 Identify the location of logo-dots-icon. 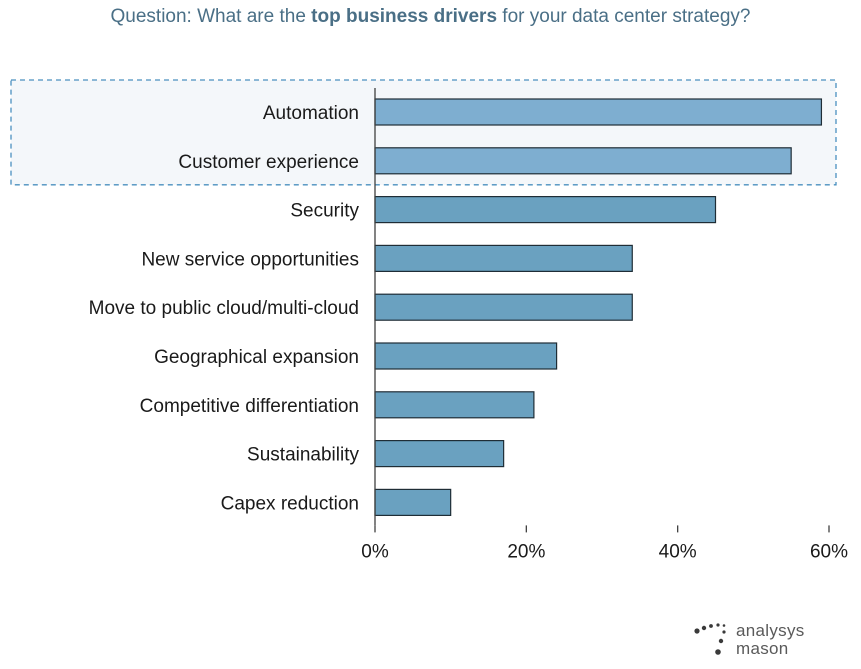
(710, 639).